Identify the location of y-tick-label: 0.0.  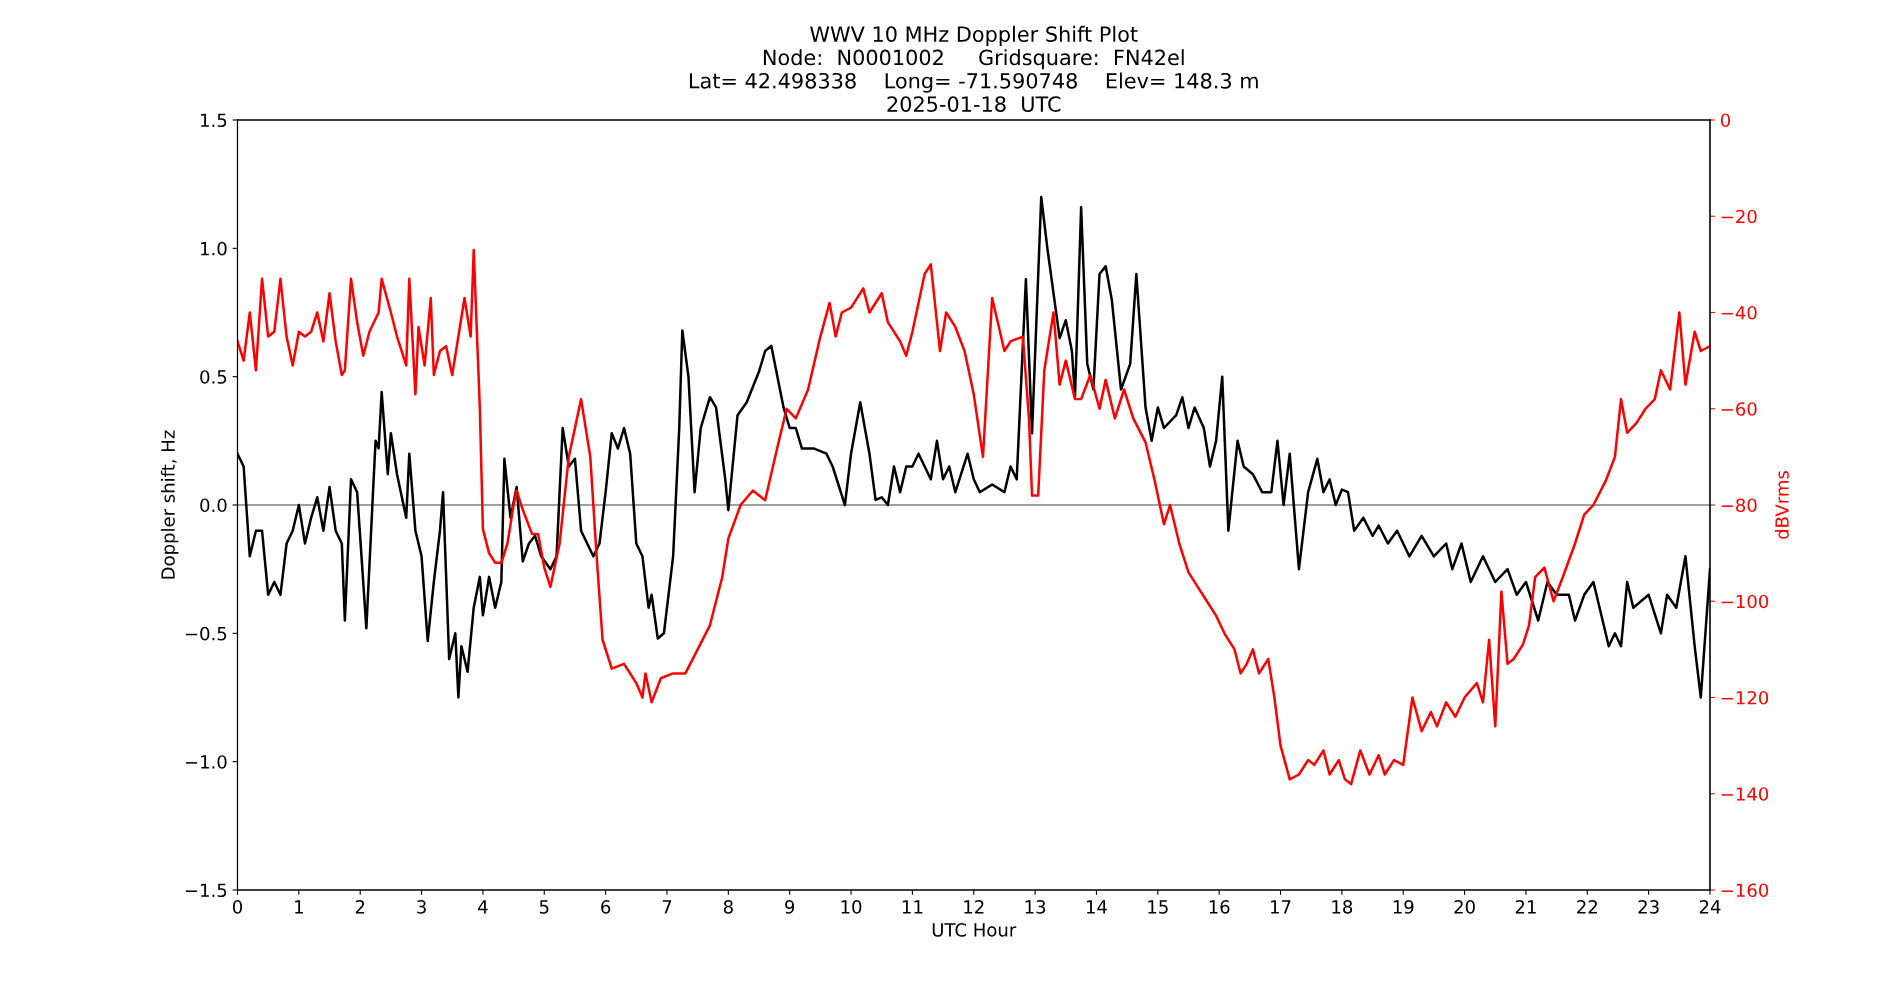
(213, 505).